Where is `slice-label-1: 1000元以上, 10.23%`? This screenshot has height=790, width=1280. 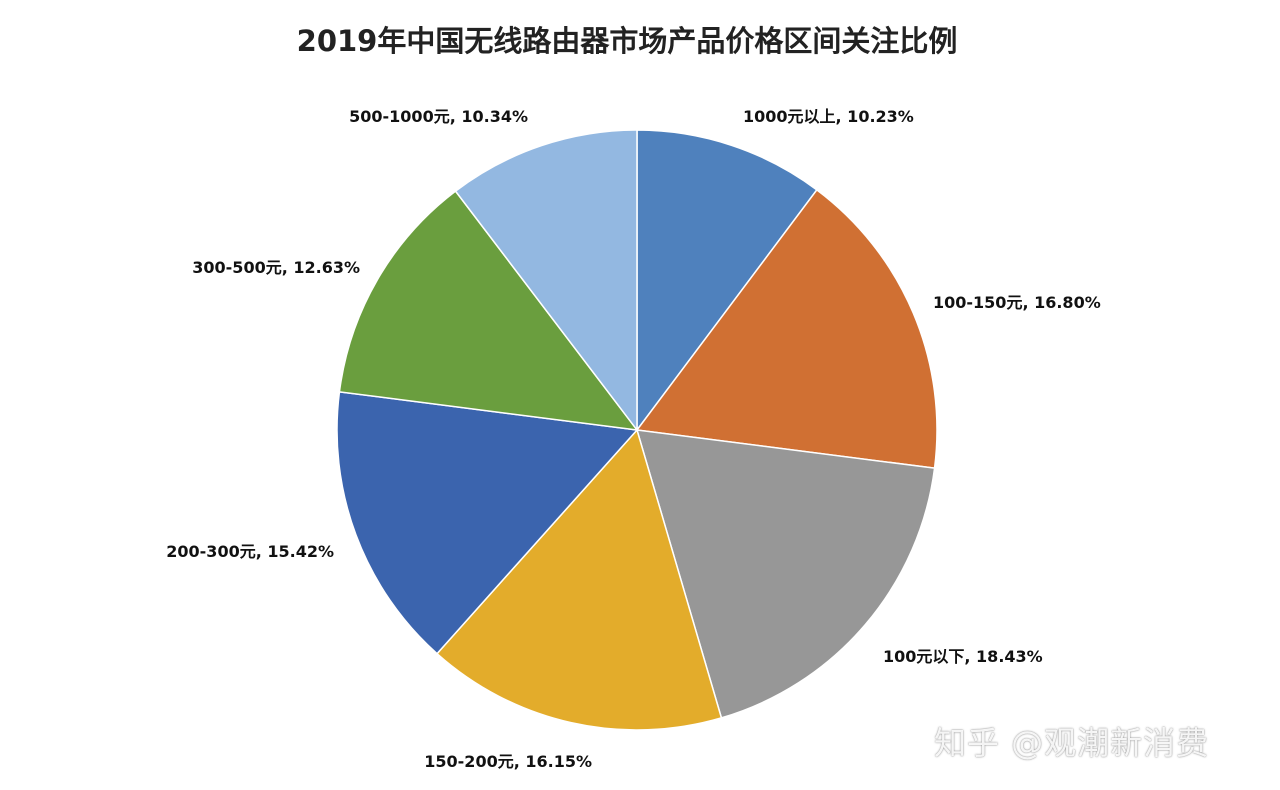
slice-label-1: 1000元以上, 10.23% is located at coordinates (828, 116).